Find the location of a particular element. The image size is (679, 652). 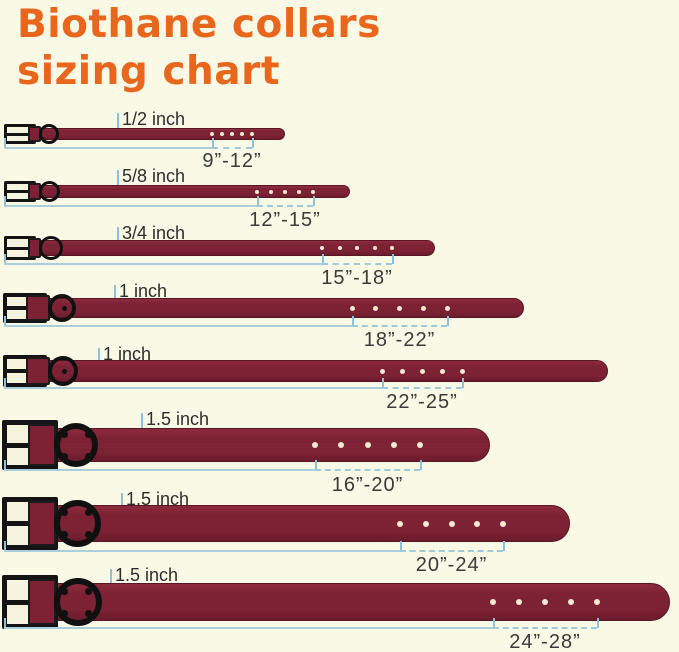

size-range-label: 16”-20” is located at coordinates (367, 485).